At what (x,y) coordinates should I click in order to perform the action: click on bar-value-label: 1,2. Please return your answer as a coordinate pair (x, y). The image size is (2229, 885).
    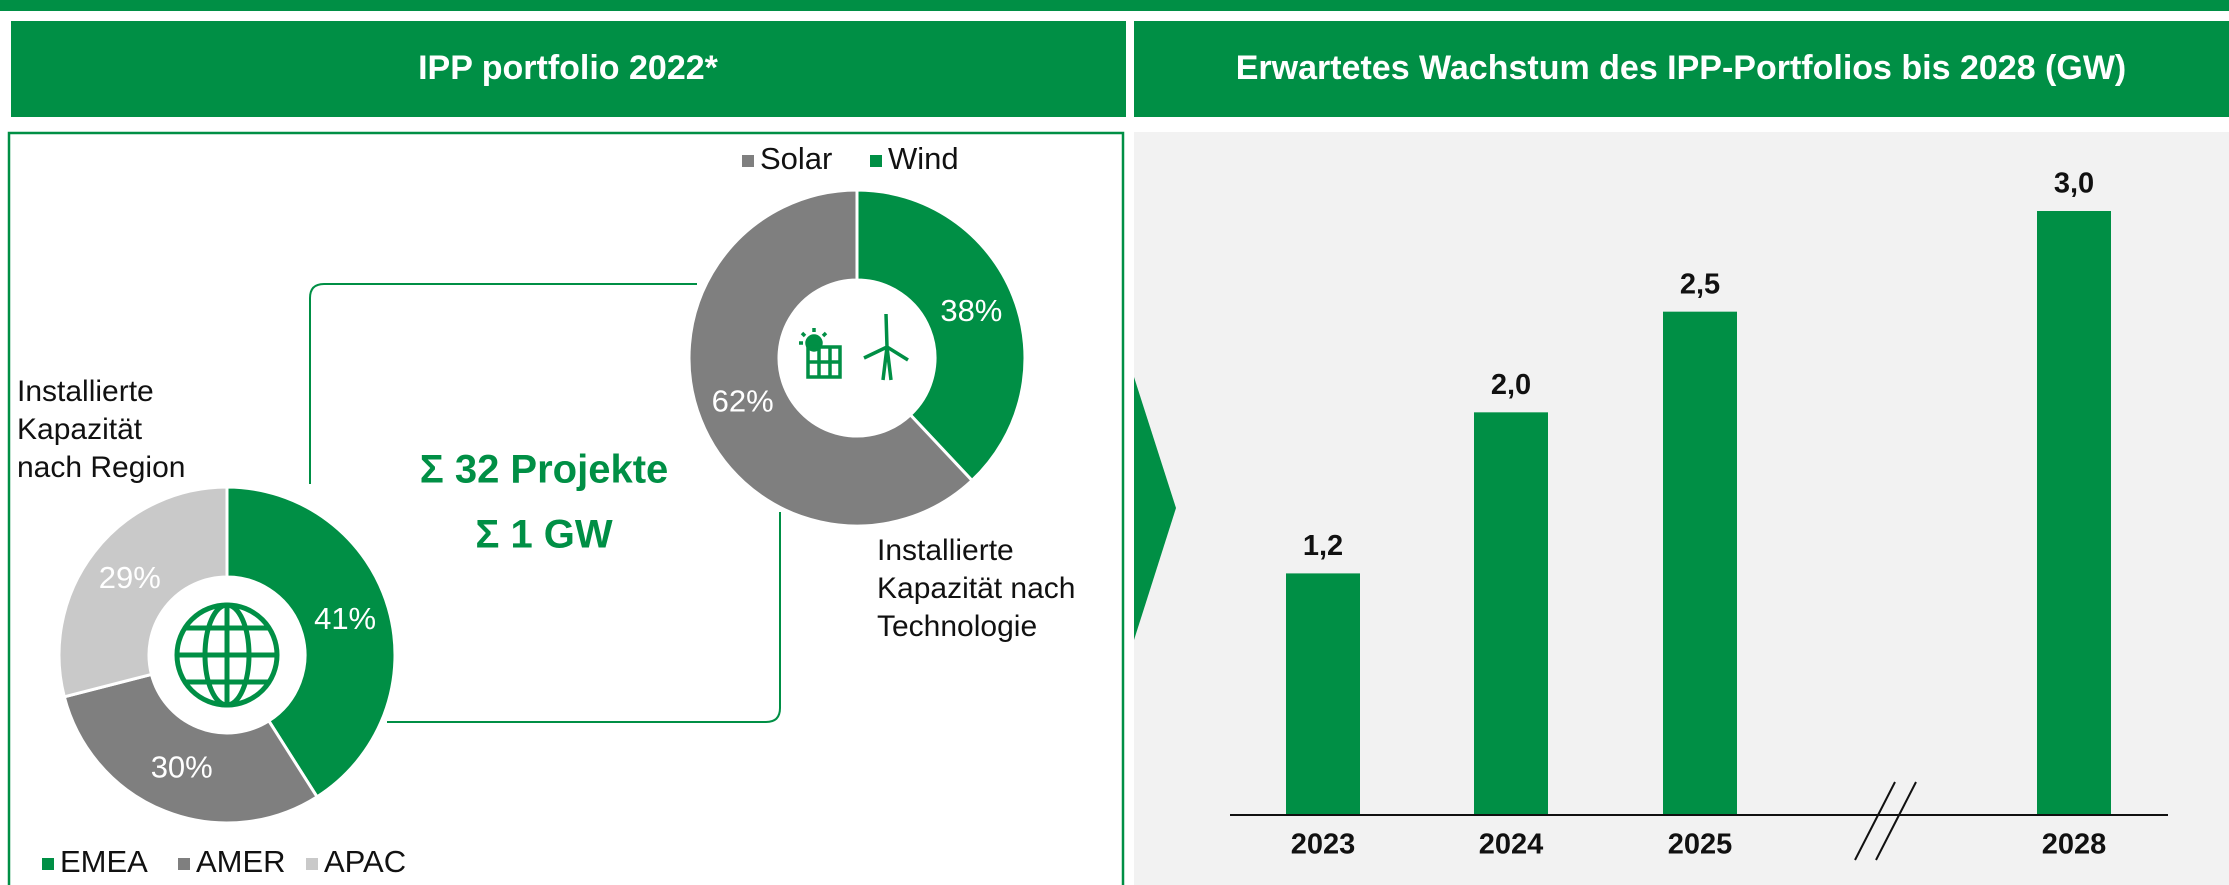
    Looking at the image, I should click on (1323, 546).